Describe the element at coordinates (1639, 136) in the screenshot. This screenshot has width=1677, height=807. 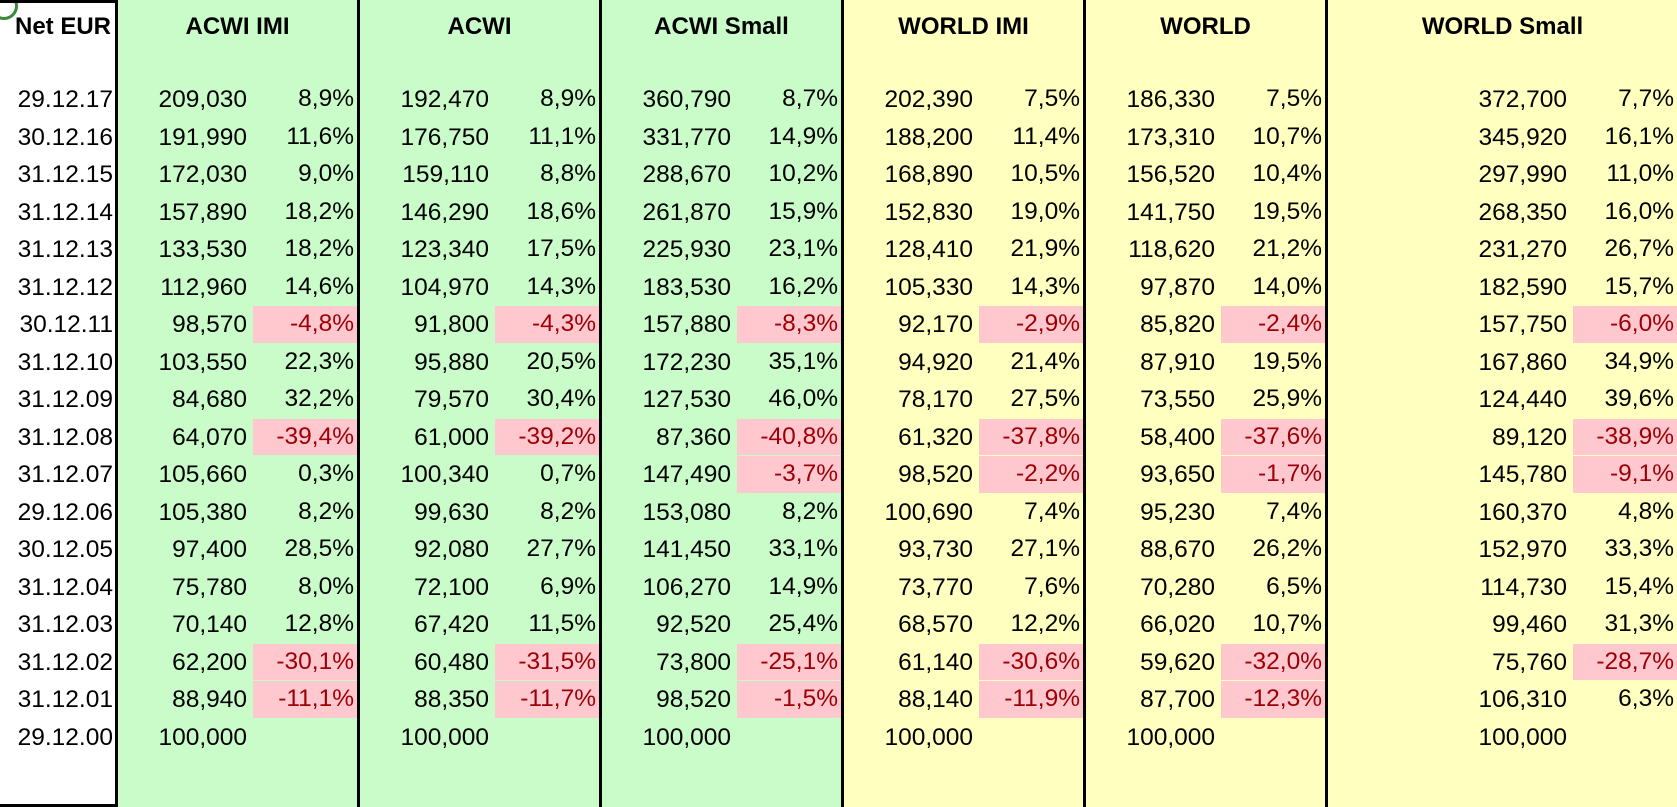
I see `percent-cell: 16,1%` at that location.